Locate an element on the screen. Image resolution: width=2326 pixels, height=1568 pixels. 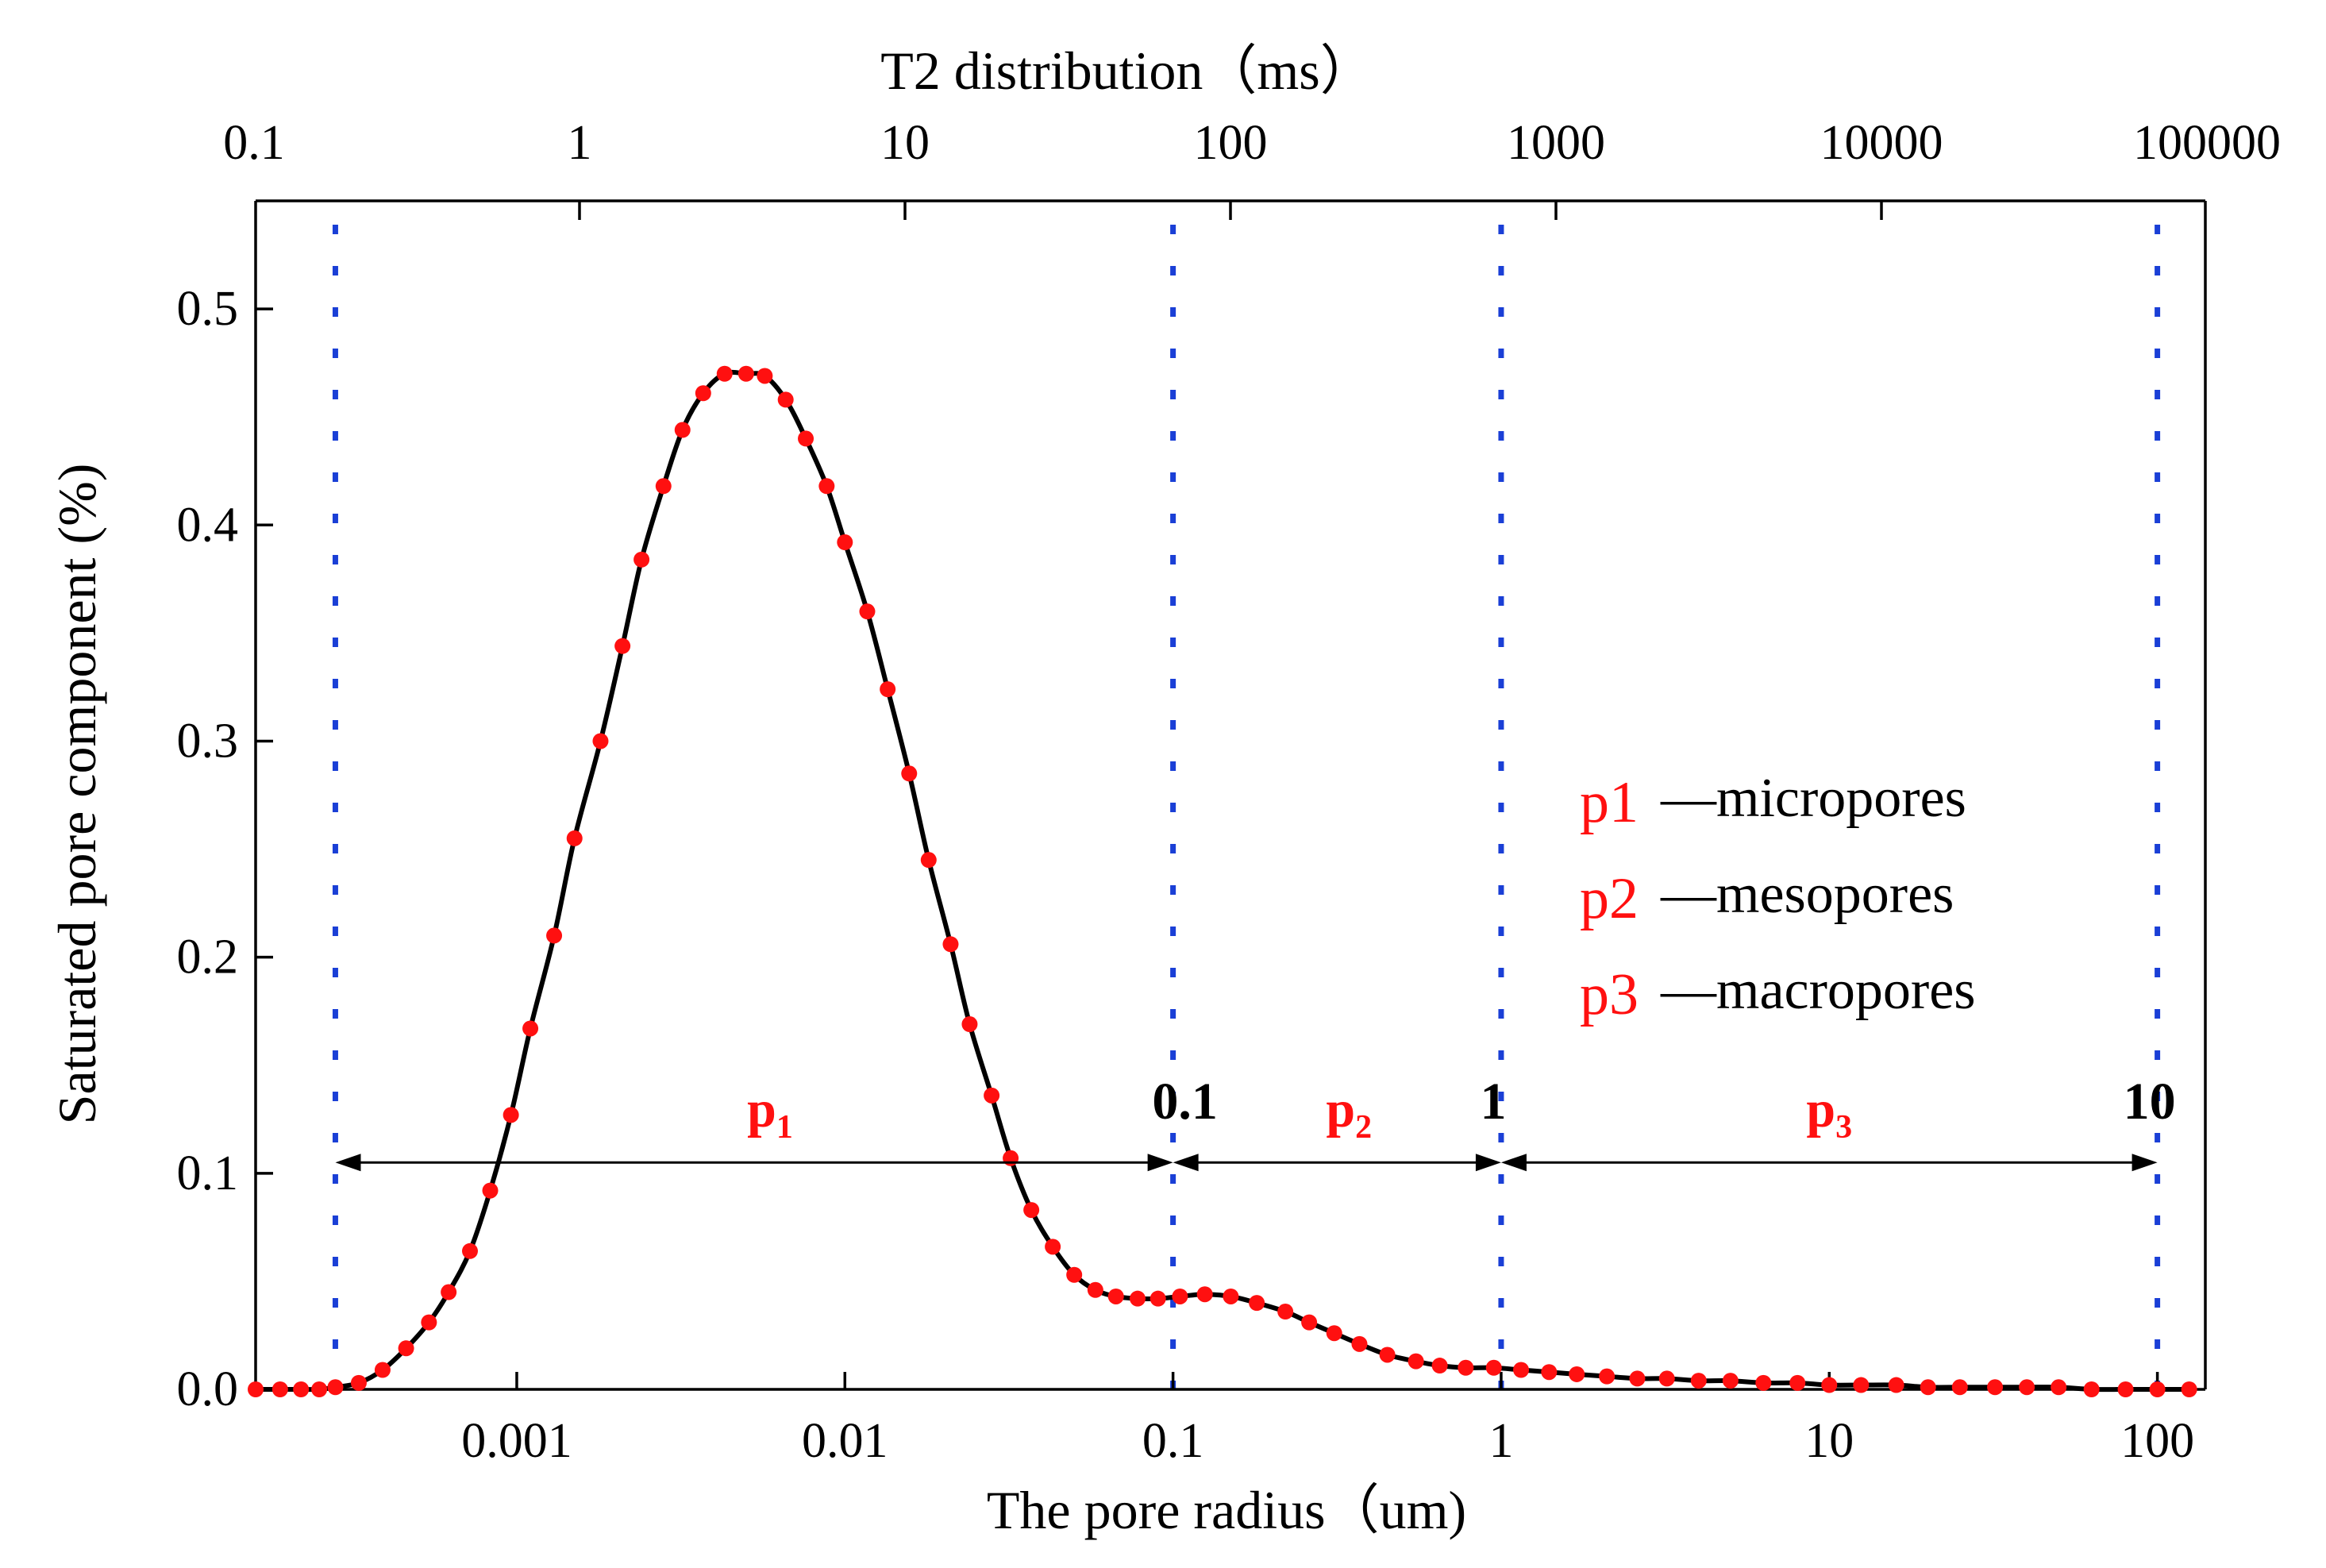
x-axis-title: The pore radius（um) is located at coordinates (1226, 1510).